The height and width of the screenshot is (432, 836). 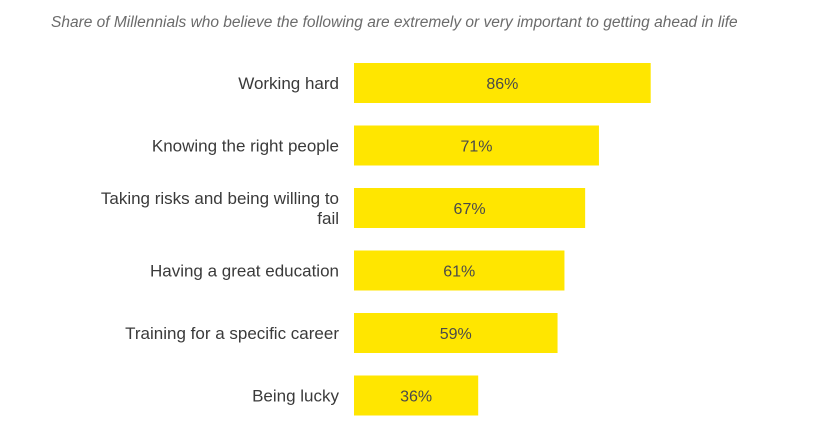 I want to click on category-label-line: Training for a specific career, so click(x=232, y=333).